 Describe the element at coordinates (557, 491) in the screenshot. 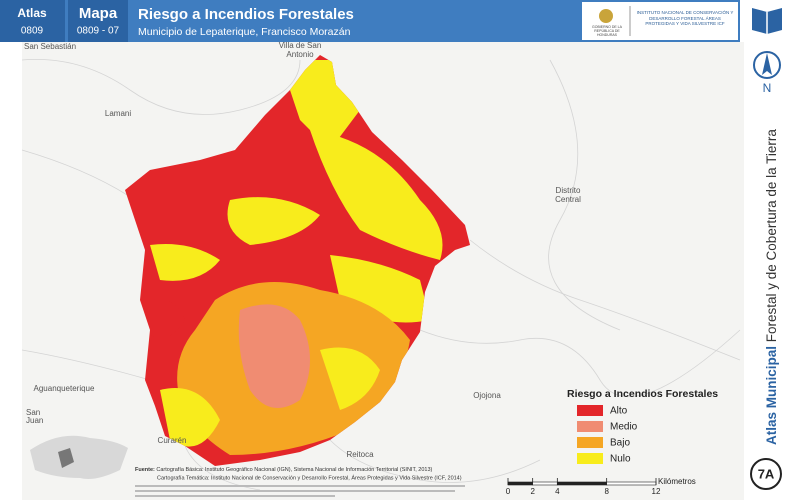

I see `scale-tick-label: 4` at that location.